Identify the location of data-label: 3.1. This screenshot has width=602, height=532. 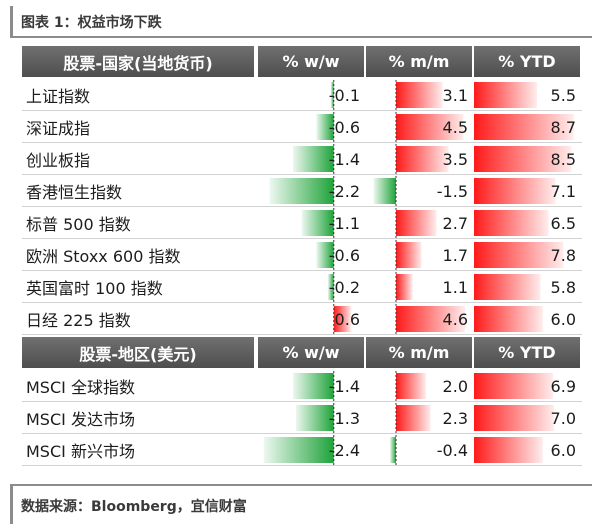
(455, 95).